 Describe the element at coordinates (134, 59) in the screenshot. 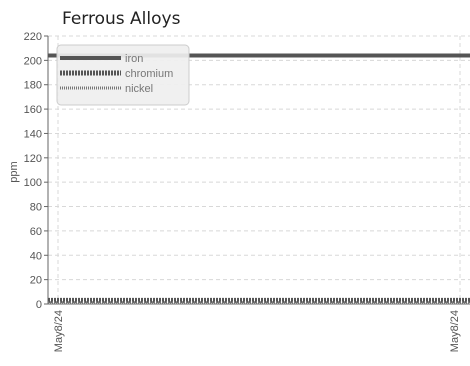

I see `legend-label: iron` at that location.